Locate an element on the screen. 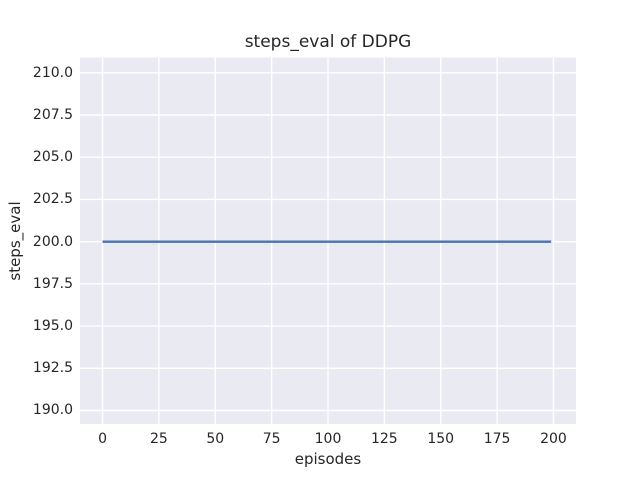  y-tick-label: 205.0 is located at coordinates (52, 157).